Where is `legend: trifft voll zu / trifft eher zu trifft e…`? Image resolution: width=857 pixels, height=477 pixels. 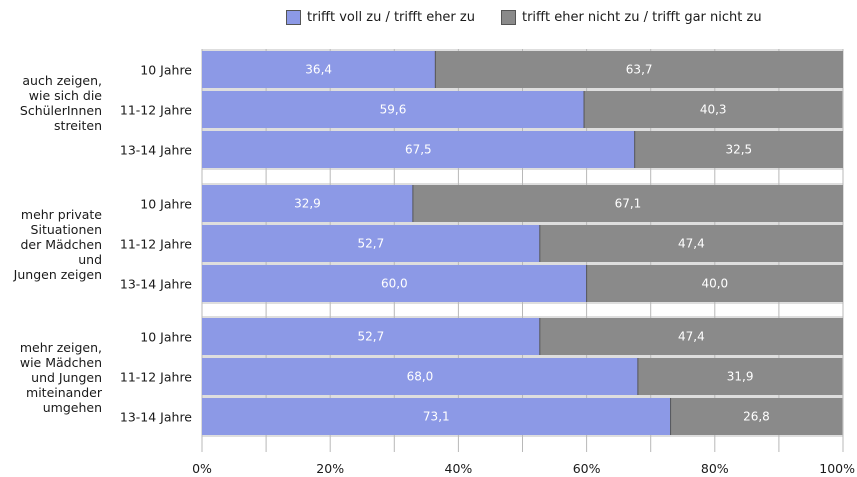
legend: trifft voll zu / trifft eher zu trifft e… is located at coordinates (524, 17).